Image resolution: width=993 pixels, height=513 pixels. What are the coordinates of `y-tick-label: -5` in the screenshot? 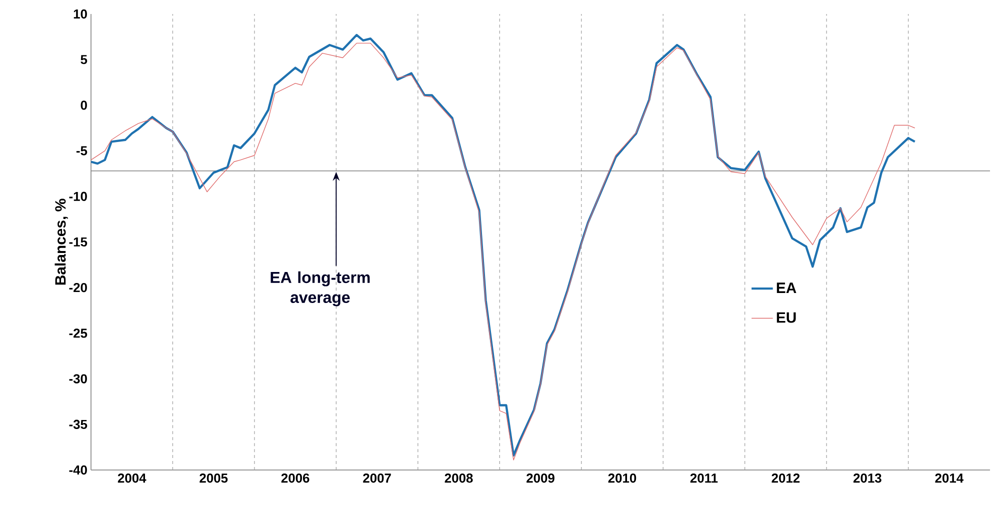 It's located at (82, 151).